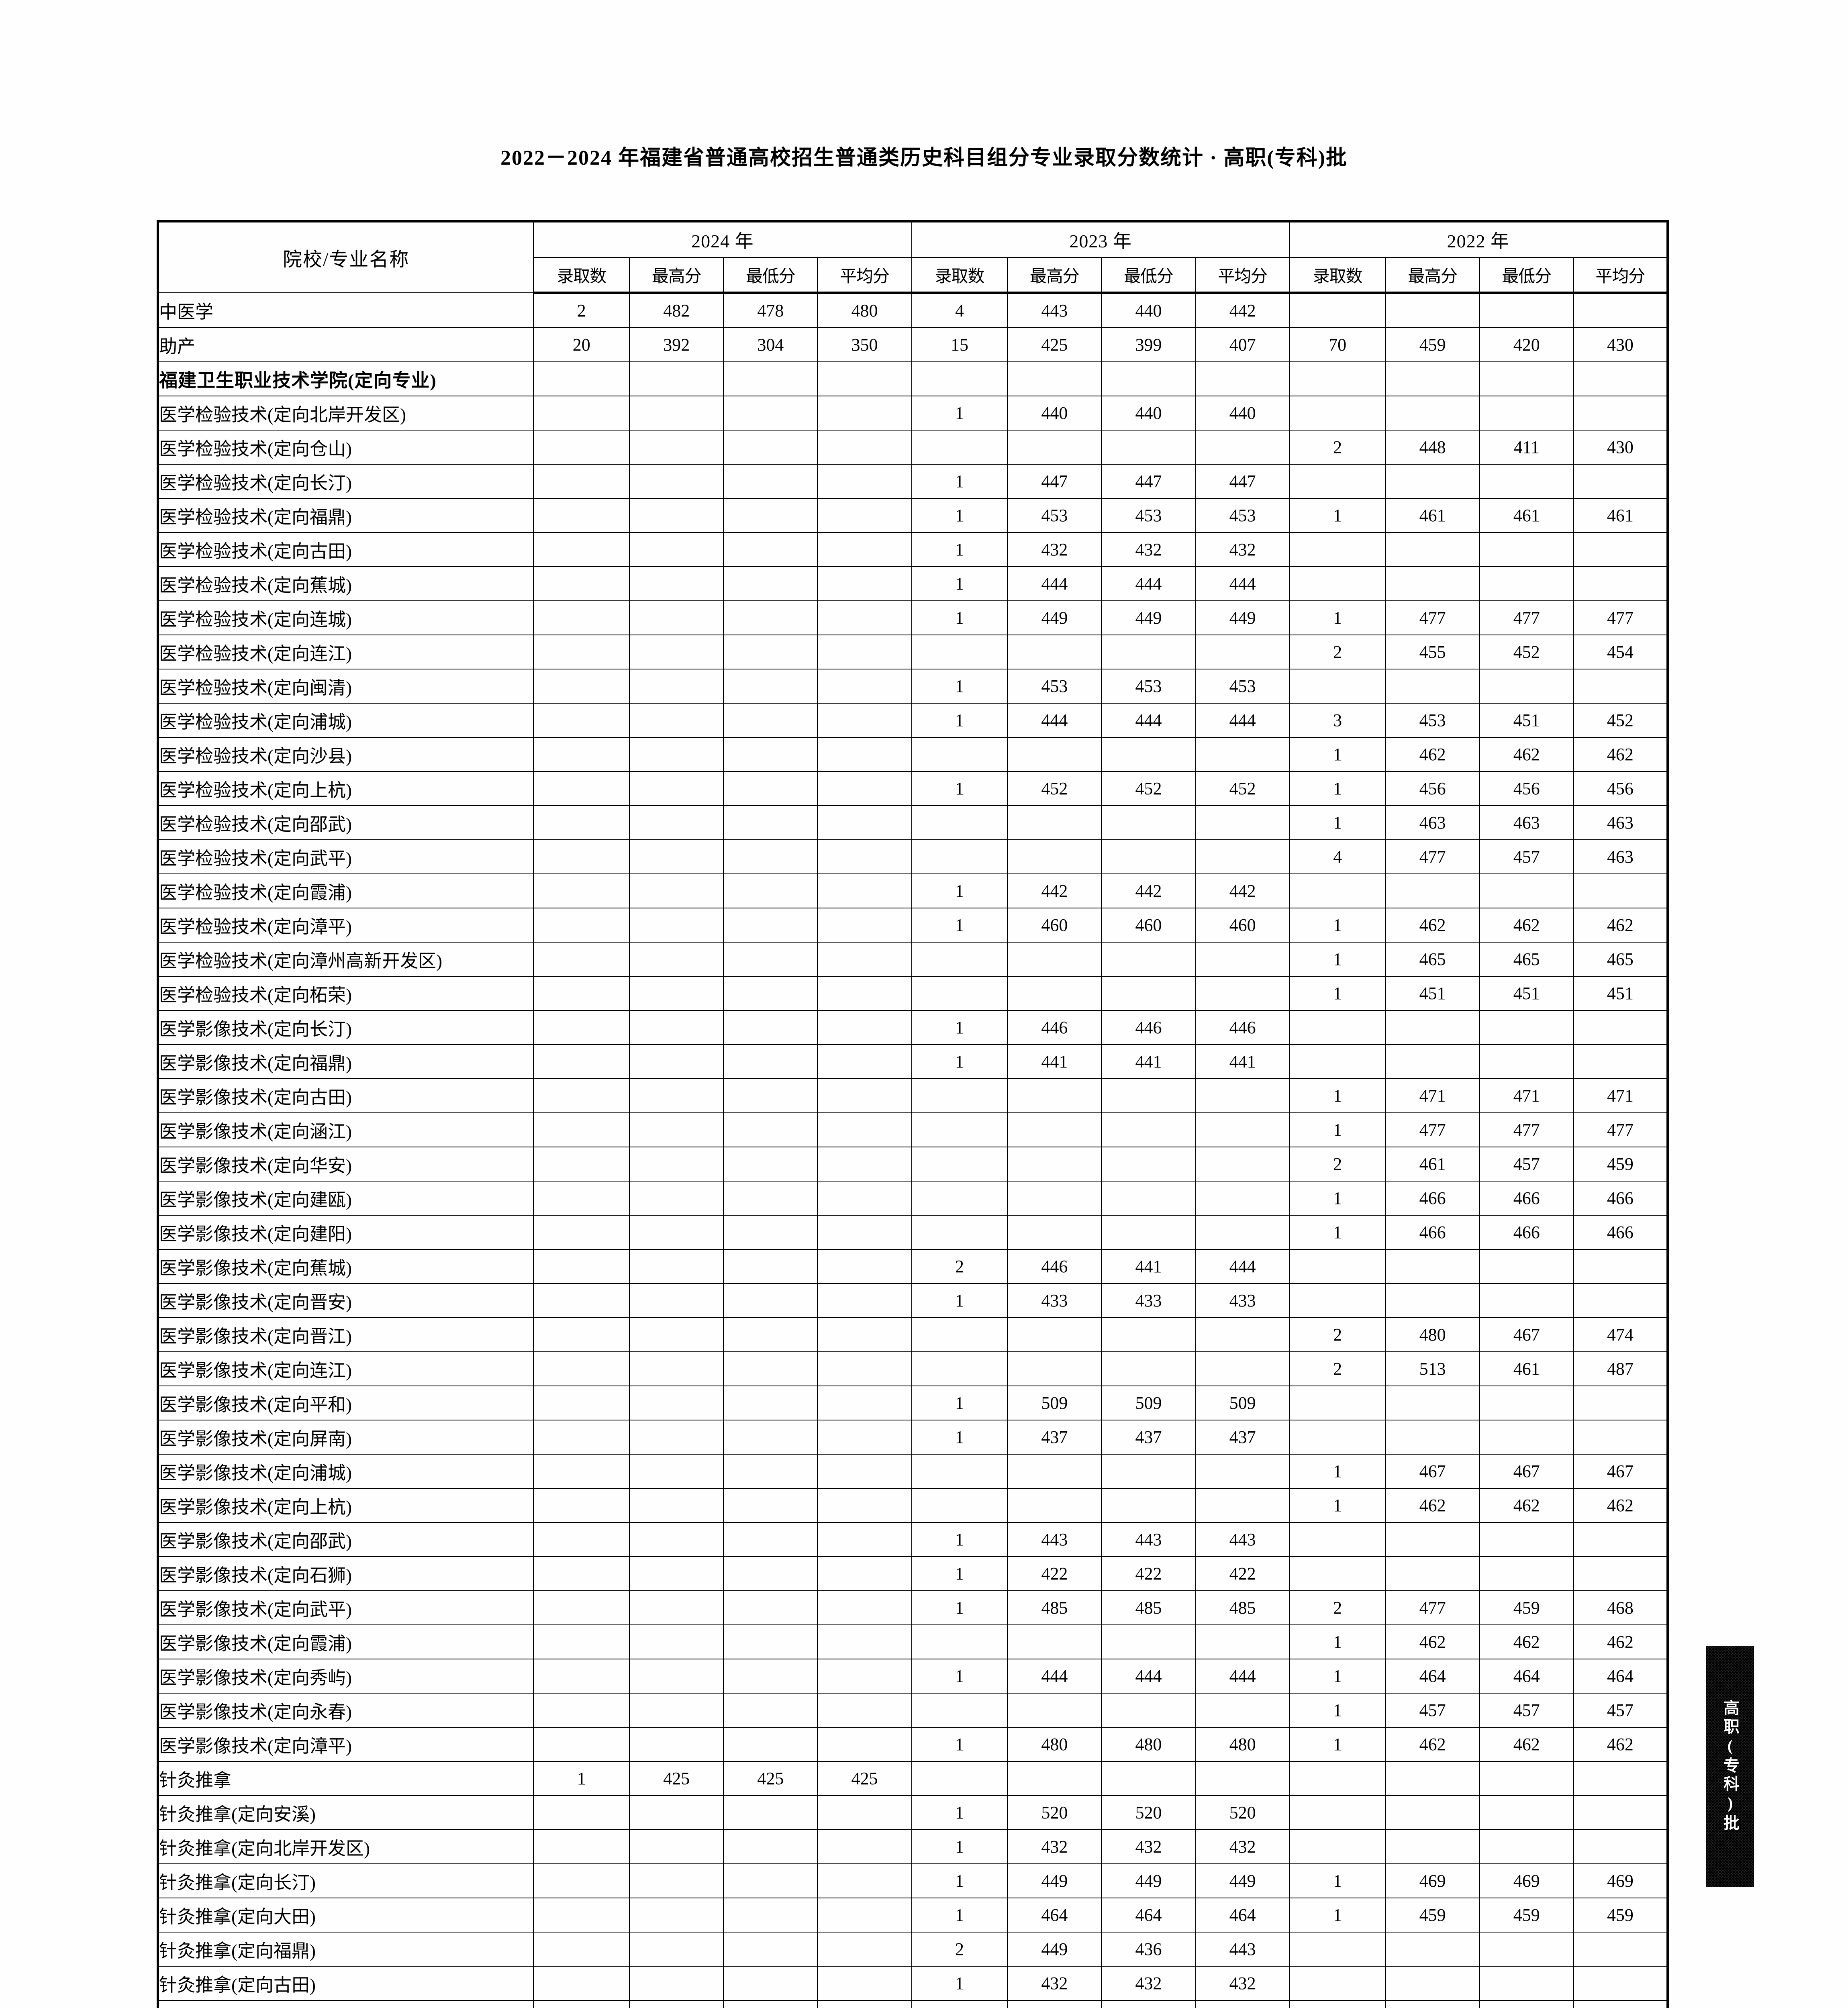 The height and width of the screenshot is (2008, 1848). Describe the element at coordinates (770, 310) in the screenshot. I see `cell-2024-min: 478` at that location.